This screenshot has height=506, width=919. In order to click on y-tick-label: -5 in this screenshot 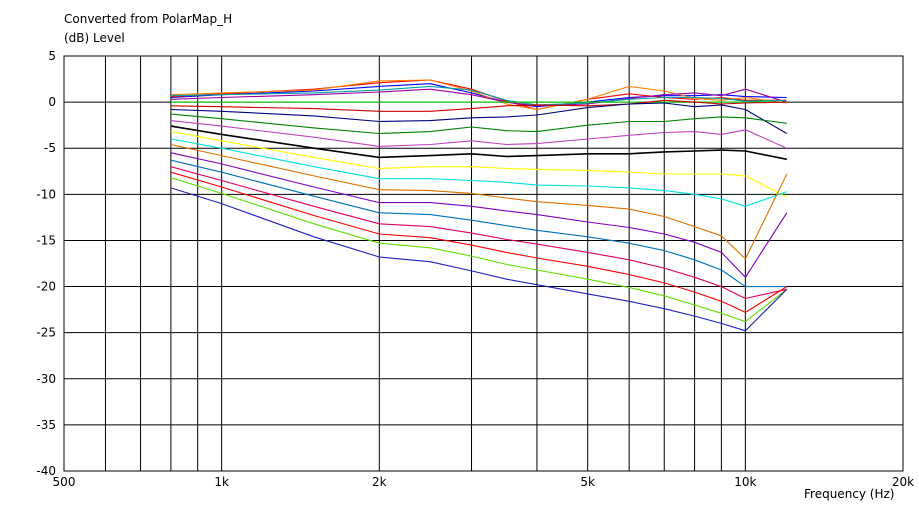, I will do `click(50, 148)`.